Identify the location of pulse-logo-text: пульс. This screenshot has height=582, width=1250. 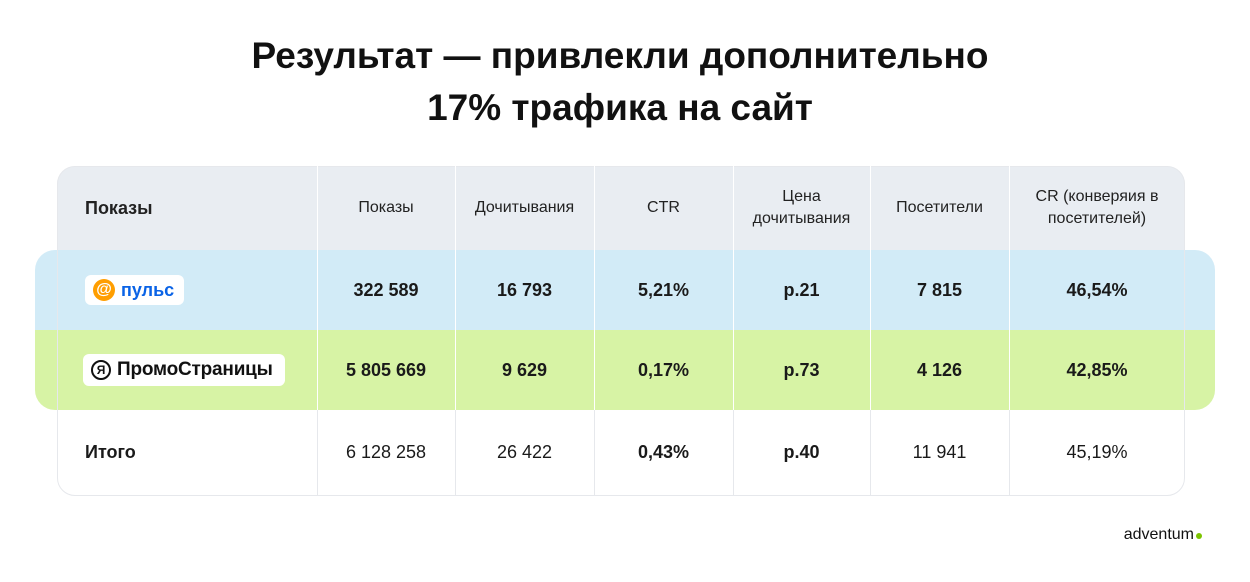
(148, 289).